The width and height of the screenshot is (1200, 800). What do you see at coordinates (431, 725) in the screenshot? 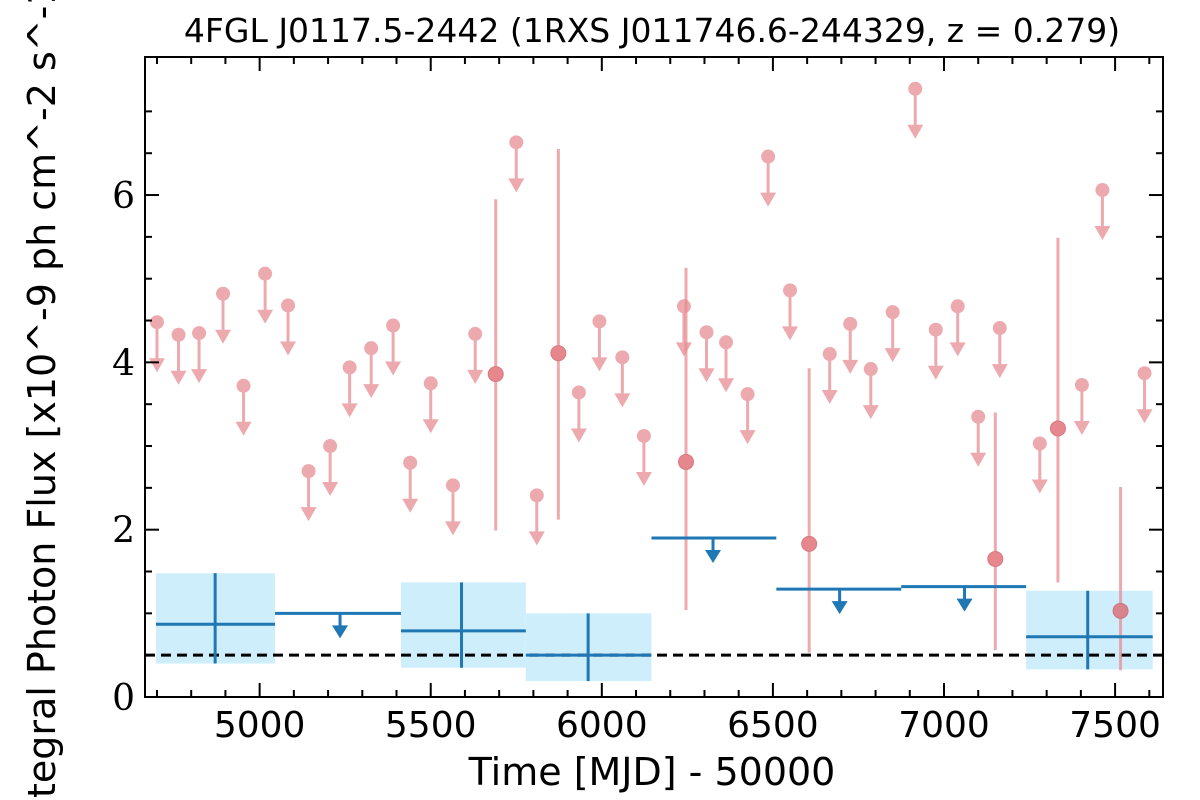
I see `x-tick-label: 5500` at bounding box center [431, 725].